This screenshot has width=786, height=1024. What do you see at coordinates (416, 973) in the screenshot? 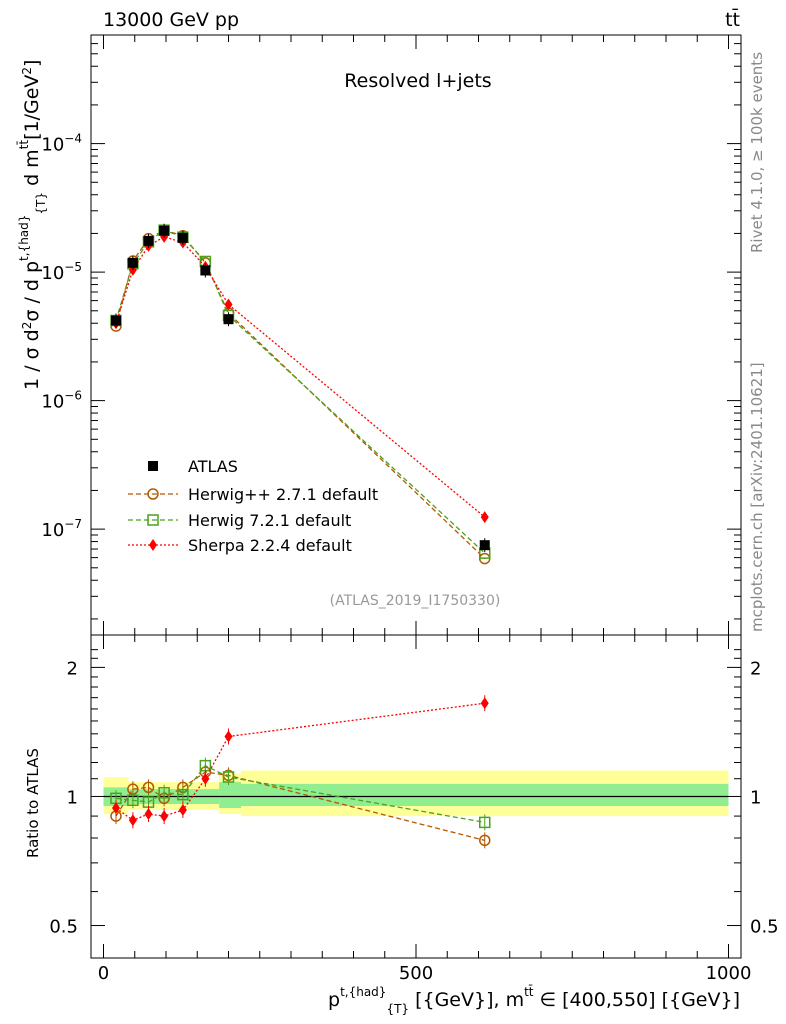
I see `ratio-xtick-label: 500` at bounding box center [416, 973].